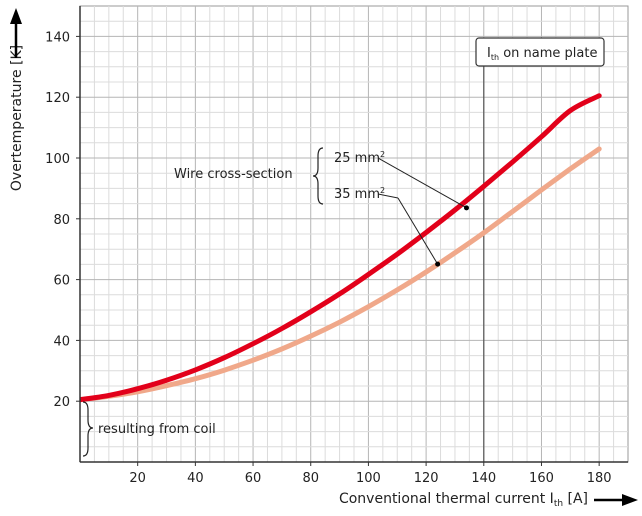 This screenshot has height=516, width=642. I want to click on x-tick-label: 100, so click(368, 478).